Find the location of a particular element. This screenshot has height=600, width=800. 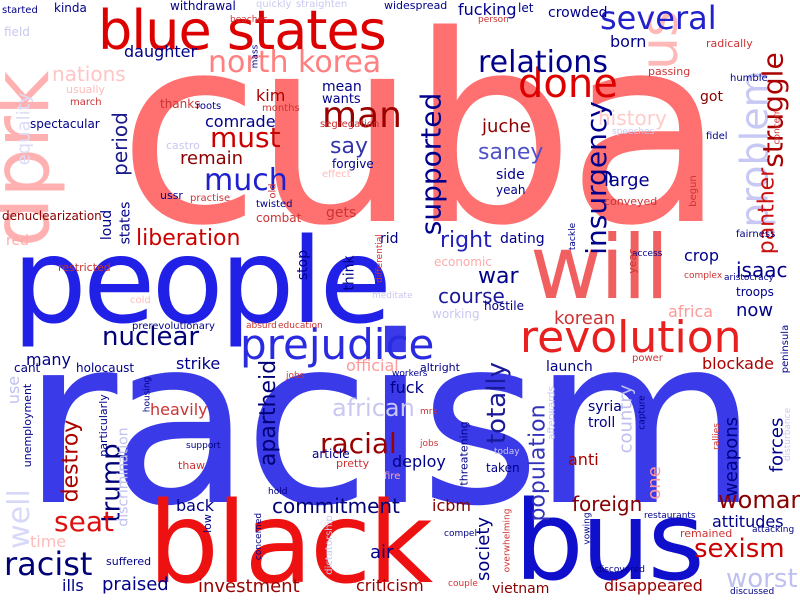

word-rid: rid is located at coordinates (389, 239).